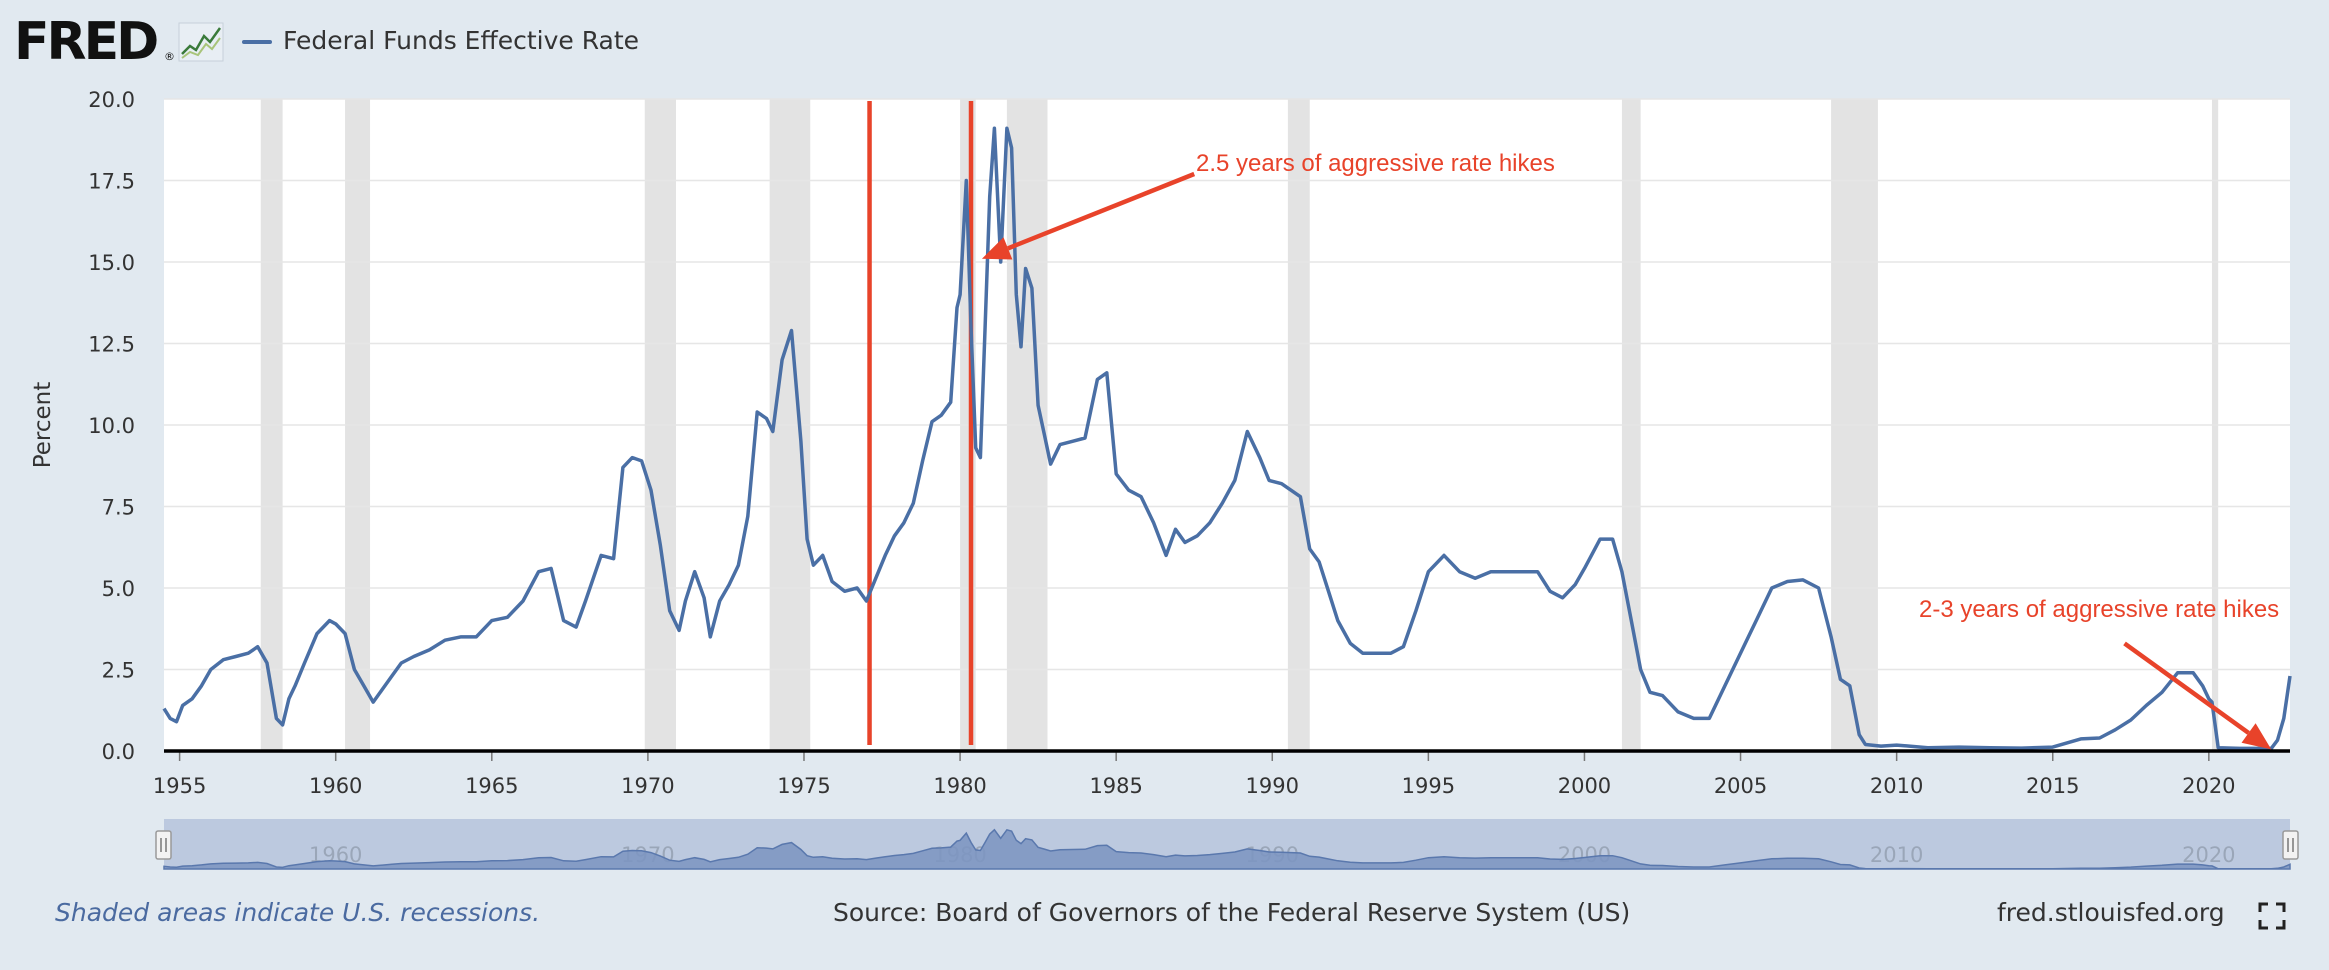 The image size is (2329, 970). Describe the element at coordinates (2111, 912) in the screenshot. I see `site-link: fred.stlouisfed.org` at that location.